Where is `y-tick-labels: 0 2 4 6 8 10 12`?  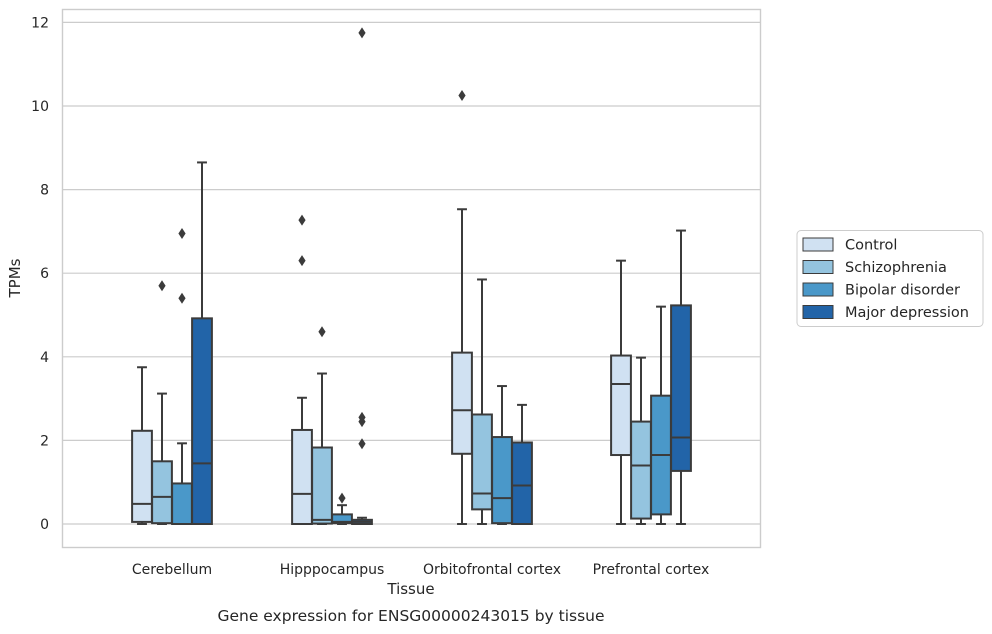
y-tick-labels: 0 2 4 6 8 10 12 is located at coordinates (40, 274).